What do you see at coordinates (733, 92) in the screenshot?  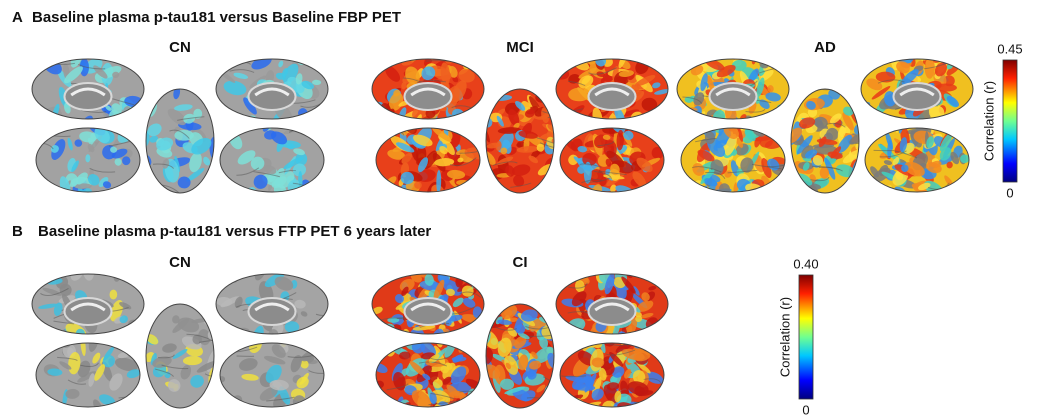 I see `corpus-callosum` at bounding box center [733, 92].